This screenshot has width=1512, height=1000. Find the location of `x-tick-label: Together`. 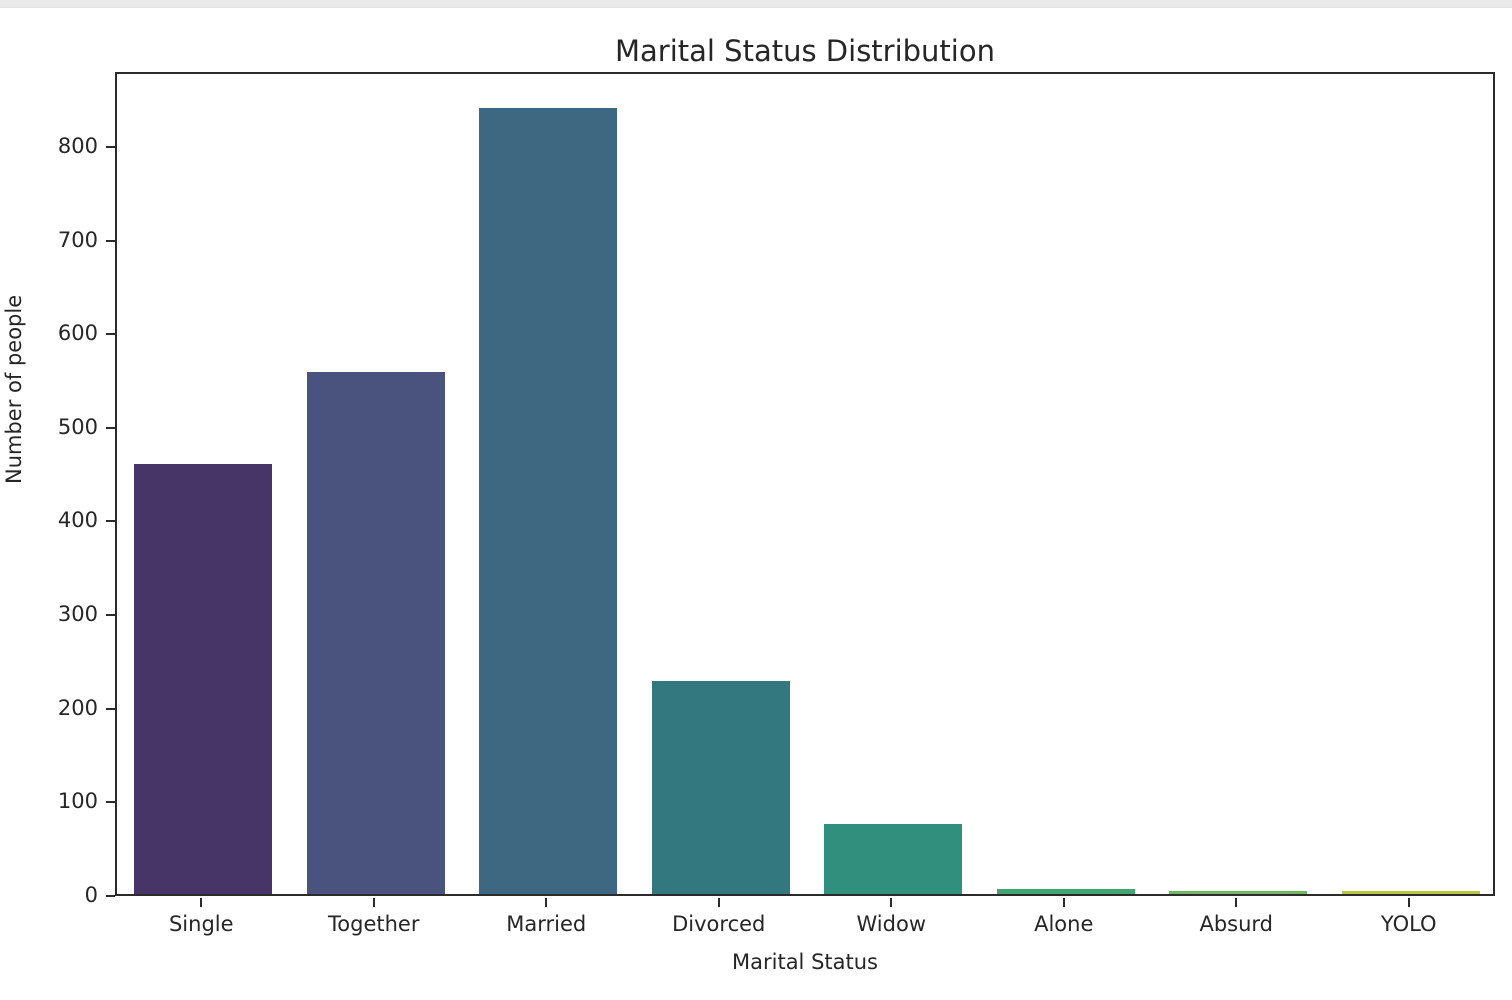

x-tick-label: Together is located at coordinates (374, 924).